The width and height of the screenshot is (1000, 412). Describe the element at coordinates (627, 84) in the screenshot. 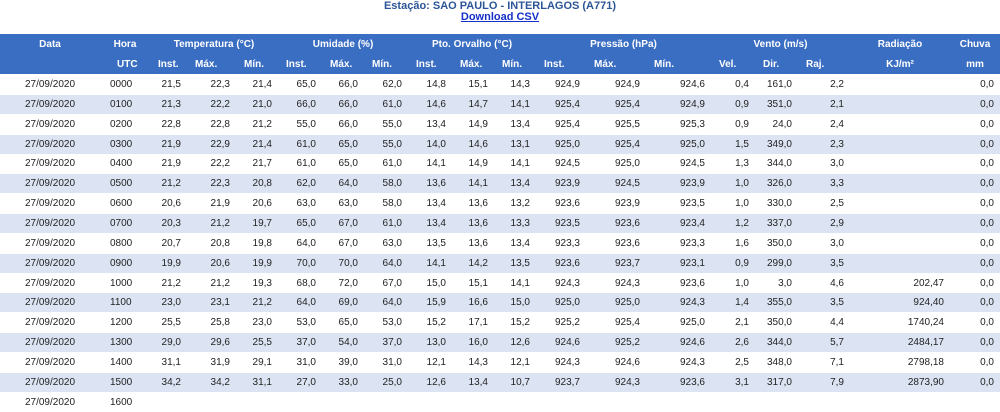

I see `cell: 924,9` at that location.